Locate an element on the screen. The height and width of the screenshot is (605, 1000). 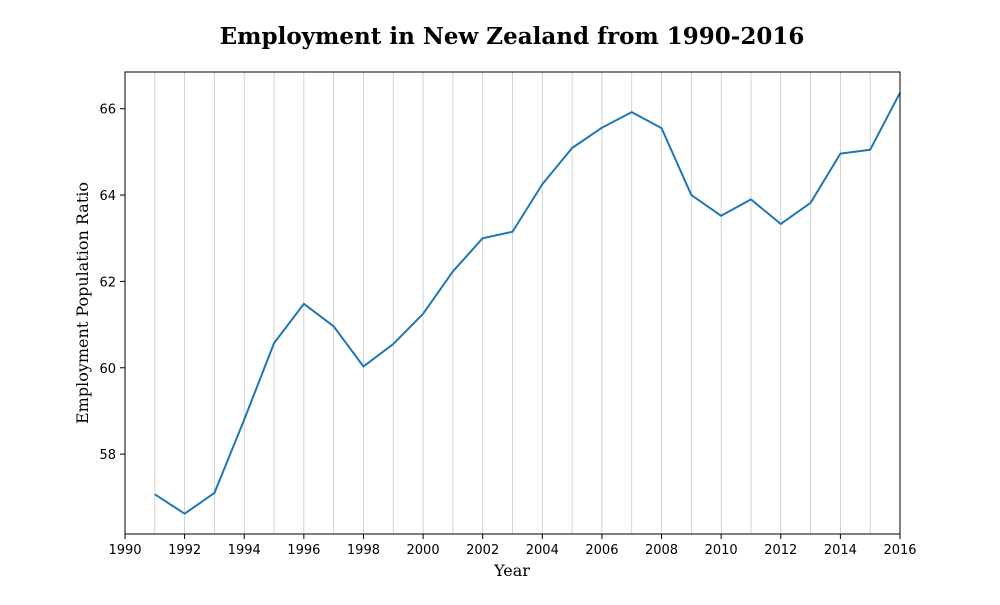
x-tick-label-2016: 2016 is located at coordinates (899, 550).